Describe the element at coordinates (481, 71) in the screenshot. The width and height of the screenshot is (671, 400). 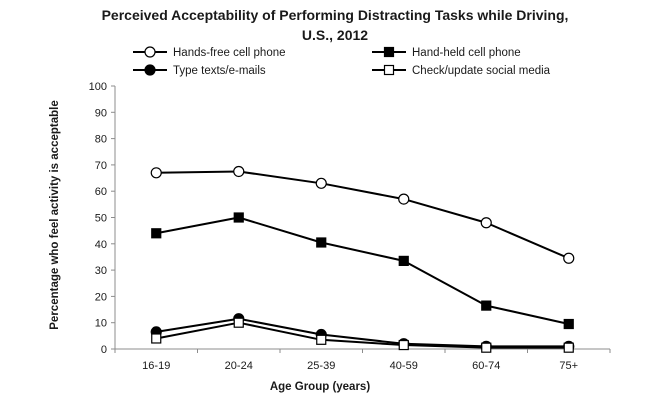
I see `legend-label: Check/update social media` at that location.